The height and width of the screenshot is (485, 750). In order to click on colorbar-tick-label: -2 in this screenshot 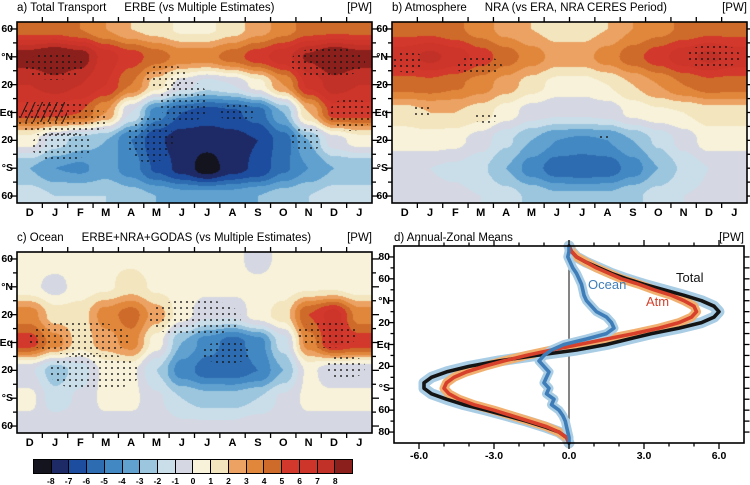, I will do `click(157, 480)`.